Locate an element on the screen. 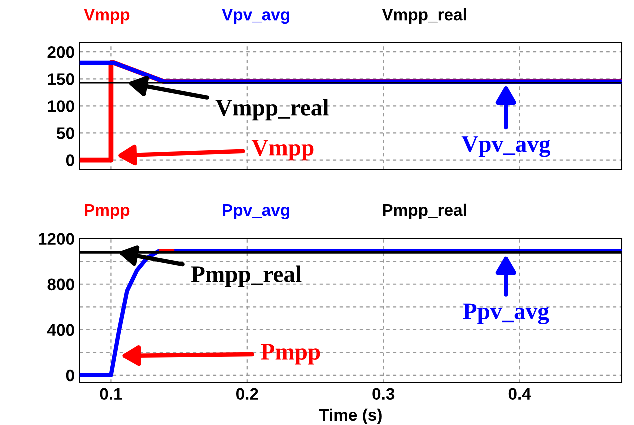  series-label: Ppv_avg is located at coordinates (256, 212).